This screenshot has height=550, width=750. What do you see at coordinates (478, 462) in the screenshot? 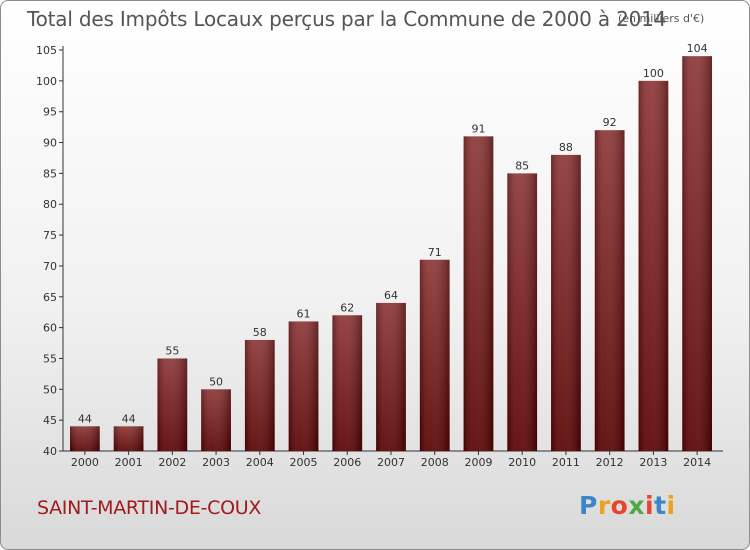
I see `x-tick-label: 2009` at bounding box center [478, 462].